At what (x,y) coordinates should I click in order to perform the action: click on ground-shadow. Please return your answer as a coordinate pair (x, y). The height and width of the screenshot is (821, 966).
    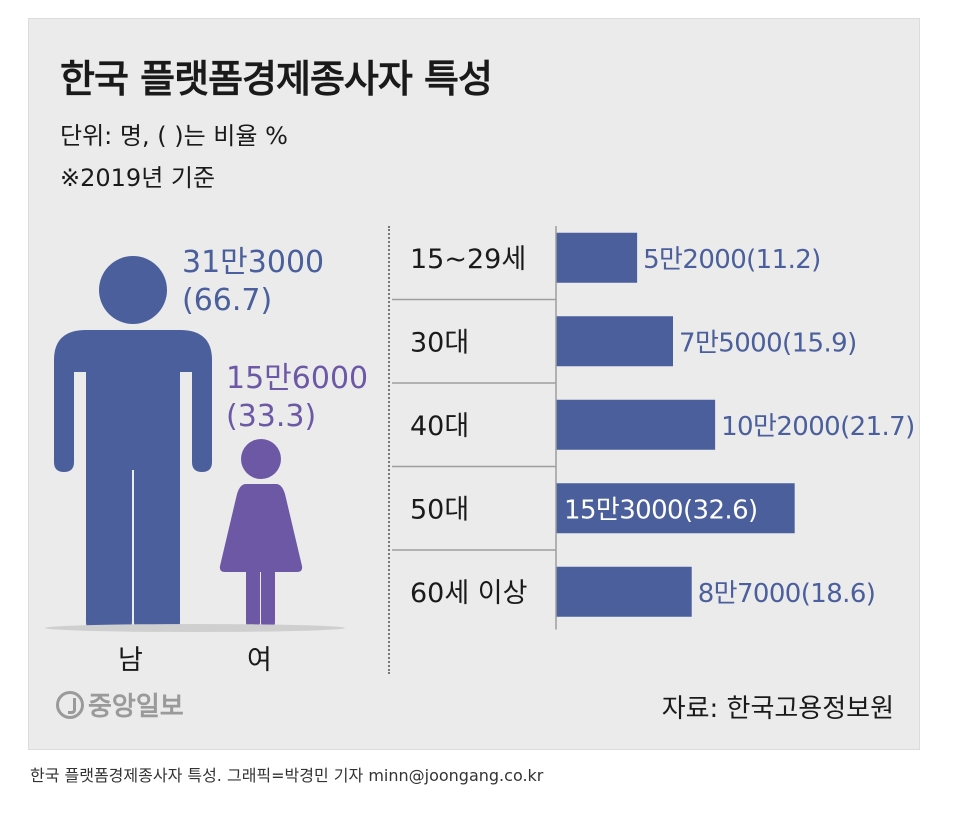
    Looking at the image, I should click on (195, 628).